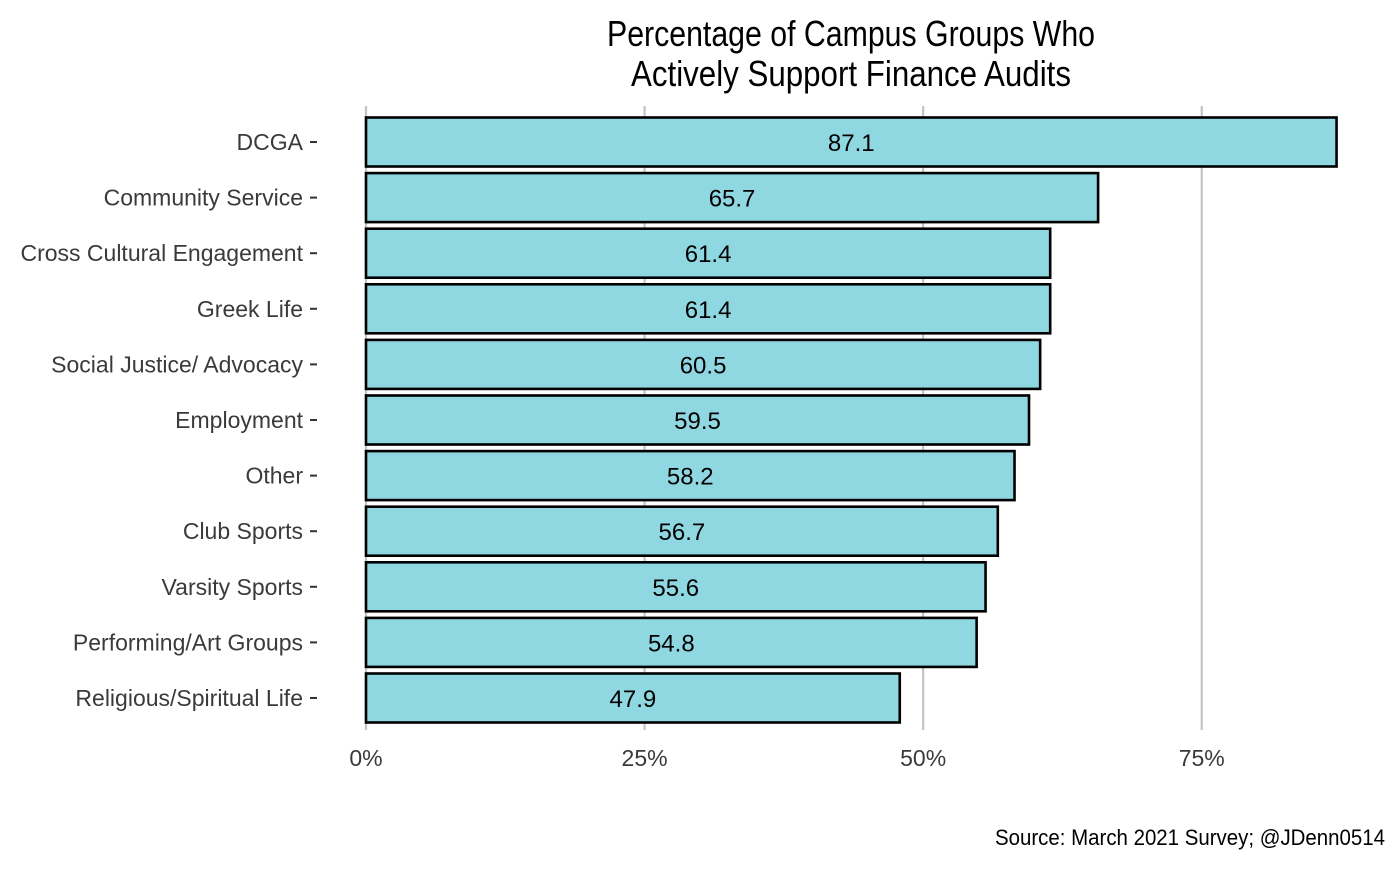 The width and height of the screenshot is (1400, 870). I want to click on category-label: Community Service, so click(203, 198).